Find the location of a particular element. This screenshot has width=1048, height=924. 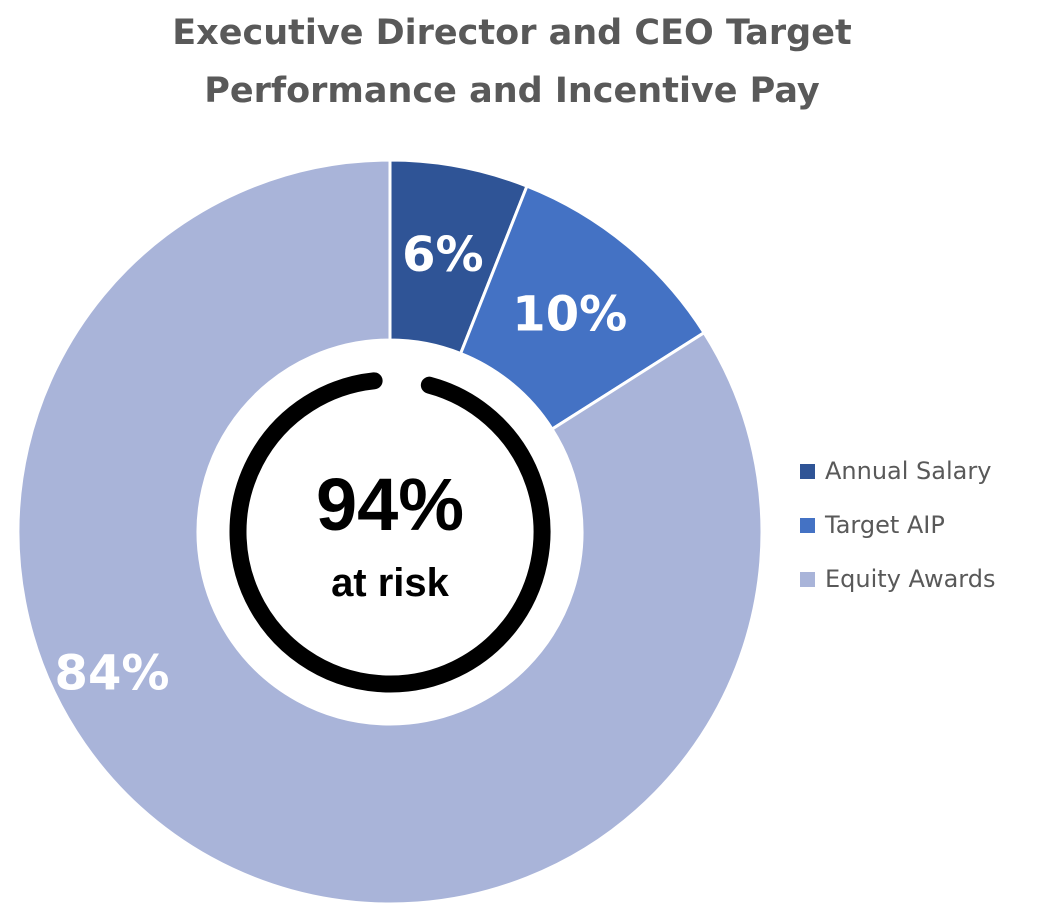

legend-swatch-annual-salary is located at coordinates (807, 471).